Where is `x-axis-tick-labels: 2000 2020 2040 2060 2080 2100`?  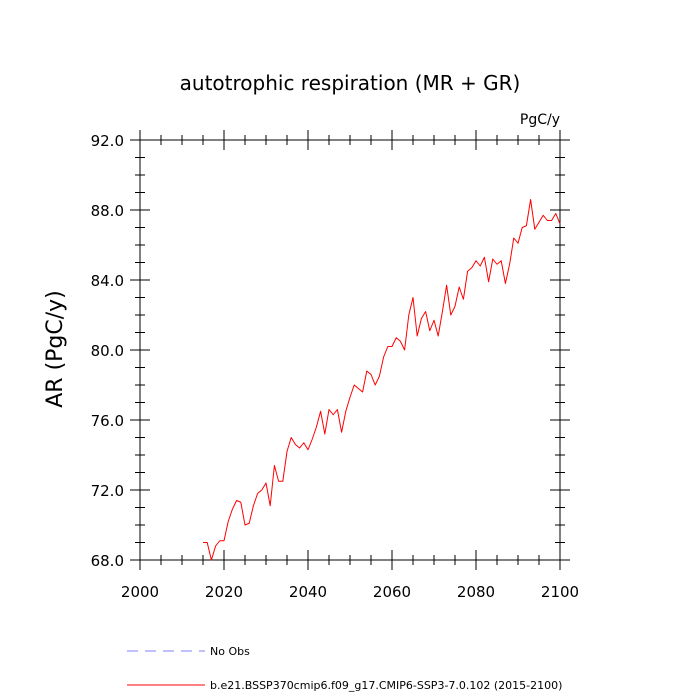 x-axis-tick-labels: 2000 2020 2040 2060 2080 2100 is located at coordinates (350, 592).